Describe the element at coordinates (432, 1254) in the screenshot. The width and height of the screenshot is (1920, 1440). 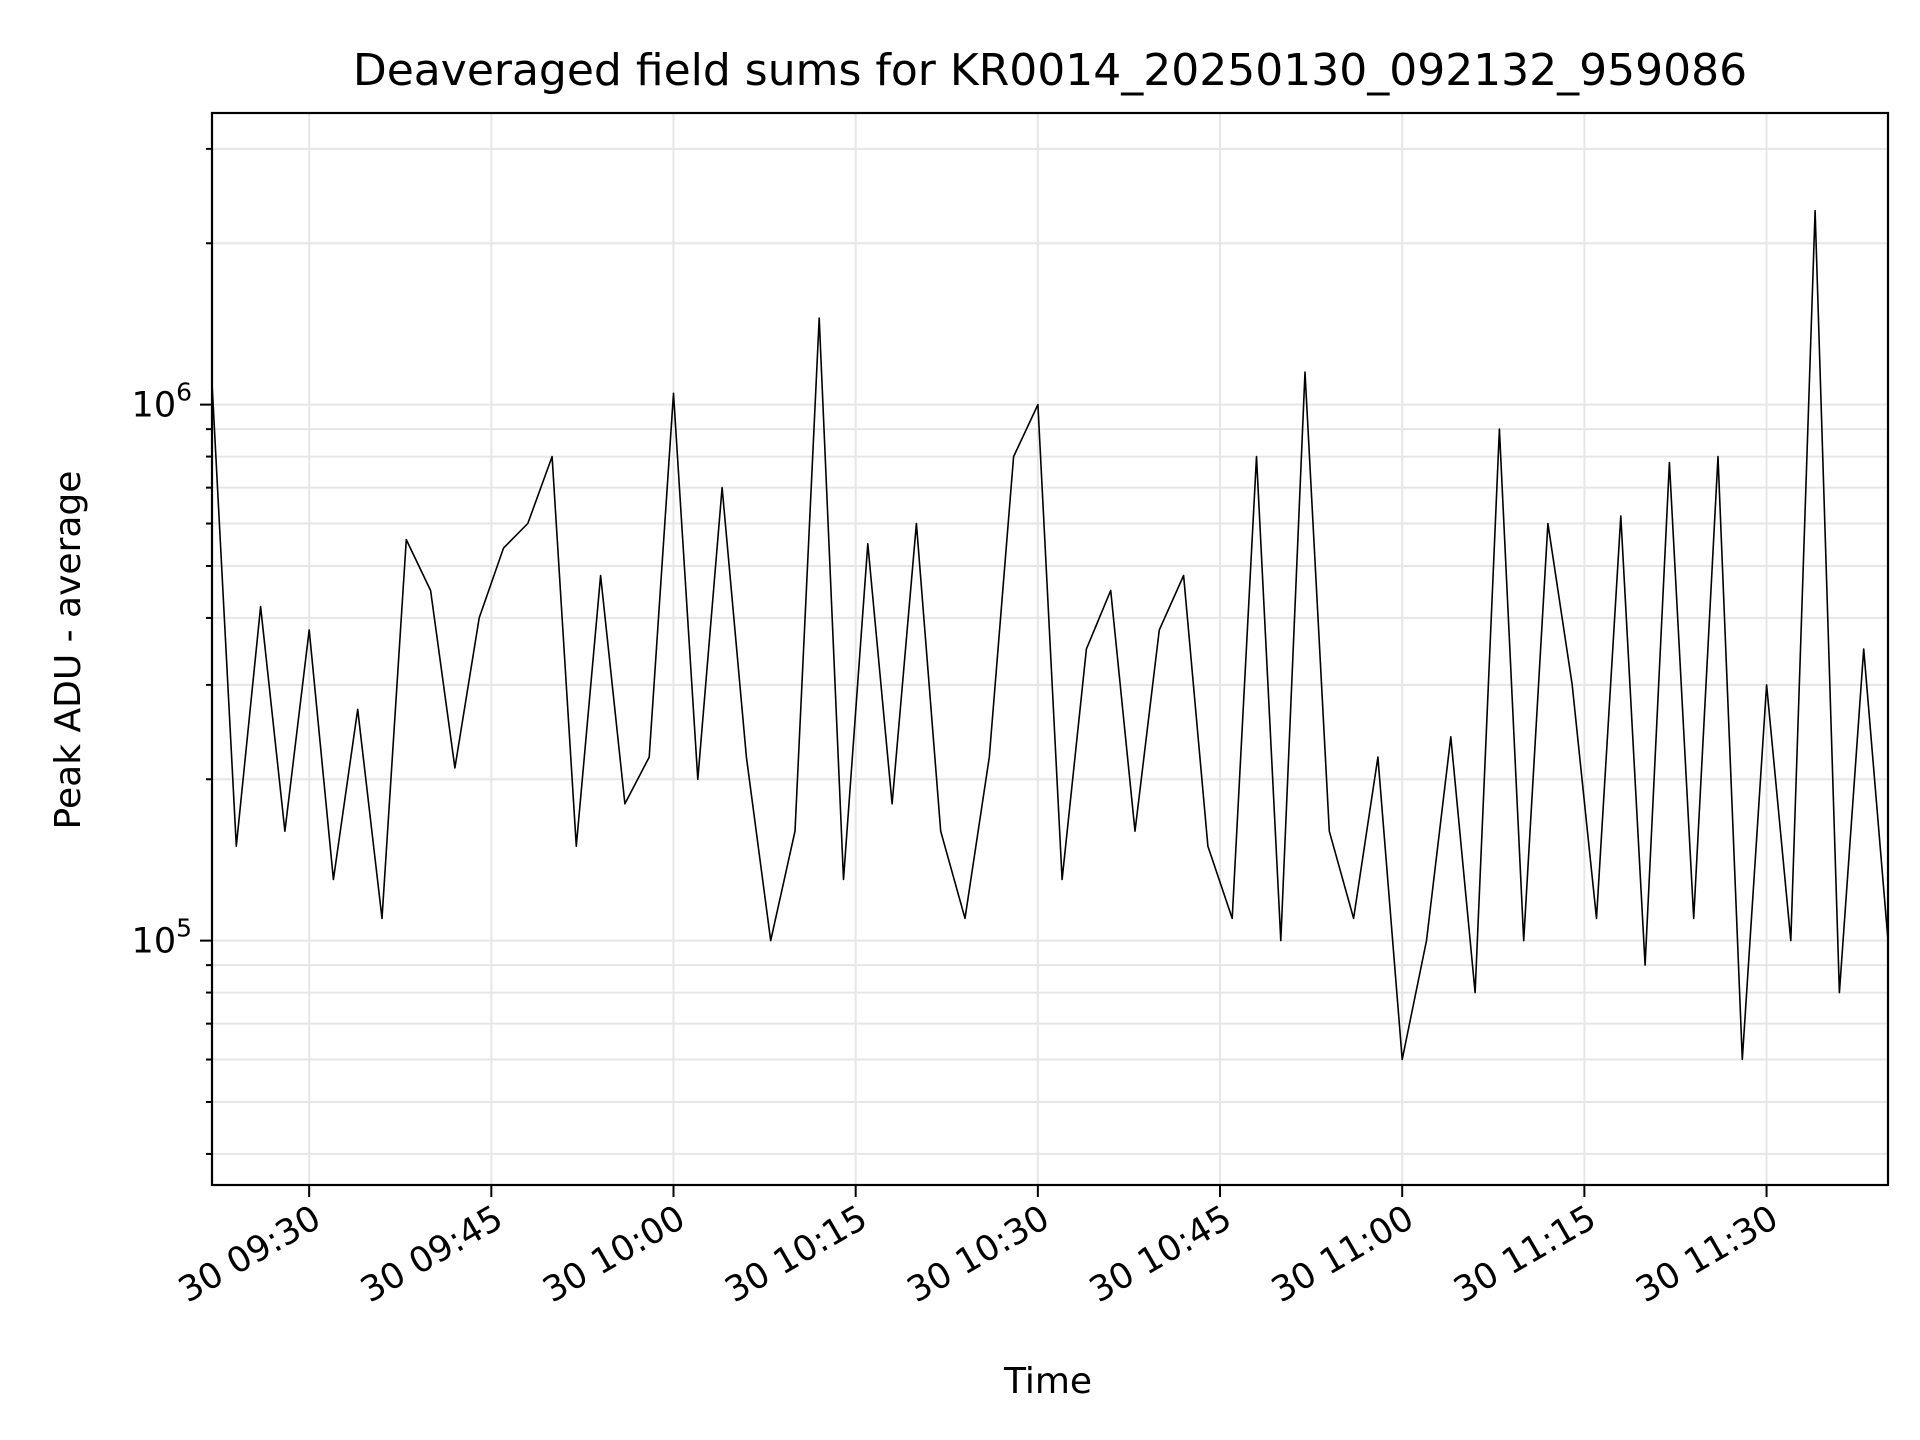
I see `x-tick-label: 30 09:45` at that location.